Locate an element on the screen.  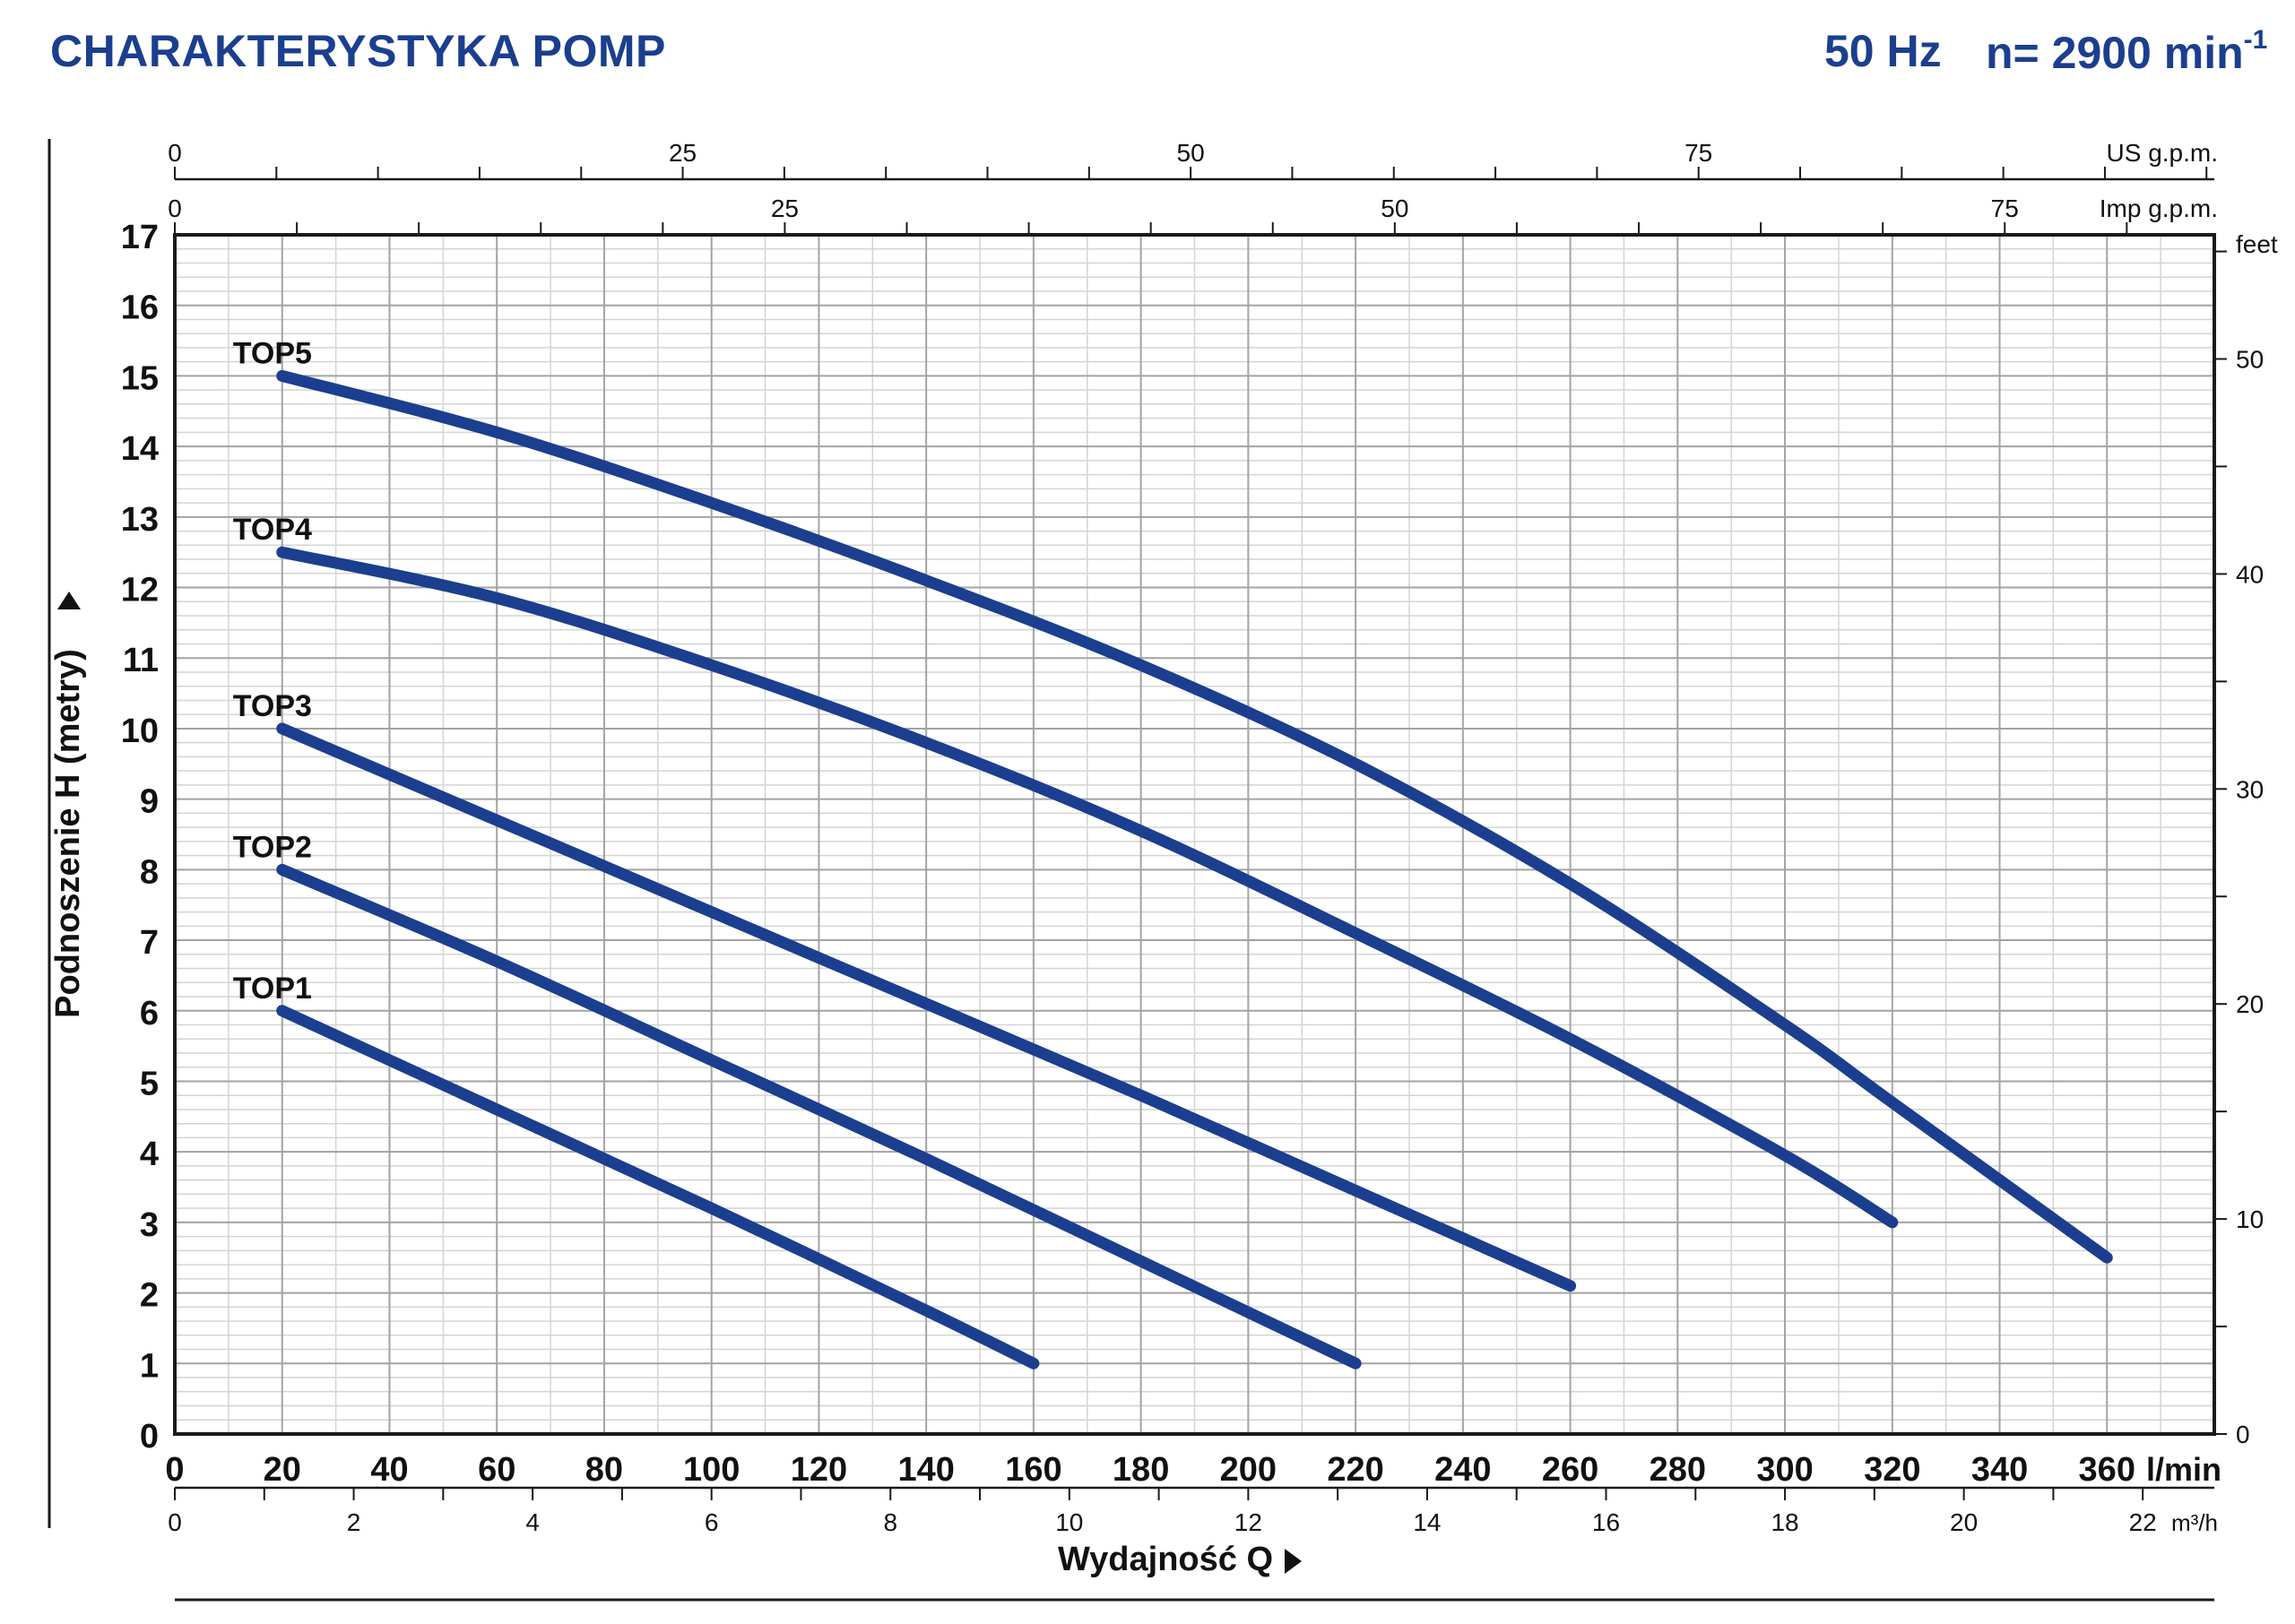
y-tick-label: 10 is located at coordinates (140, 731).